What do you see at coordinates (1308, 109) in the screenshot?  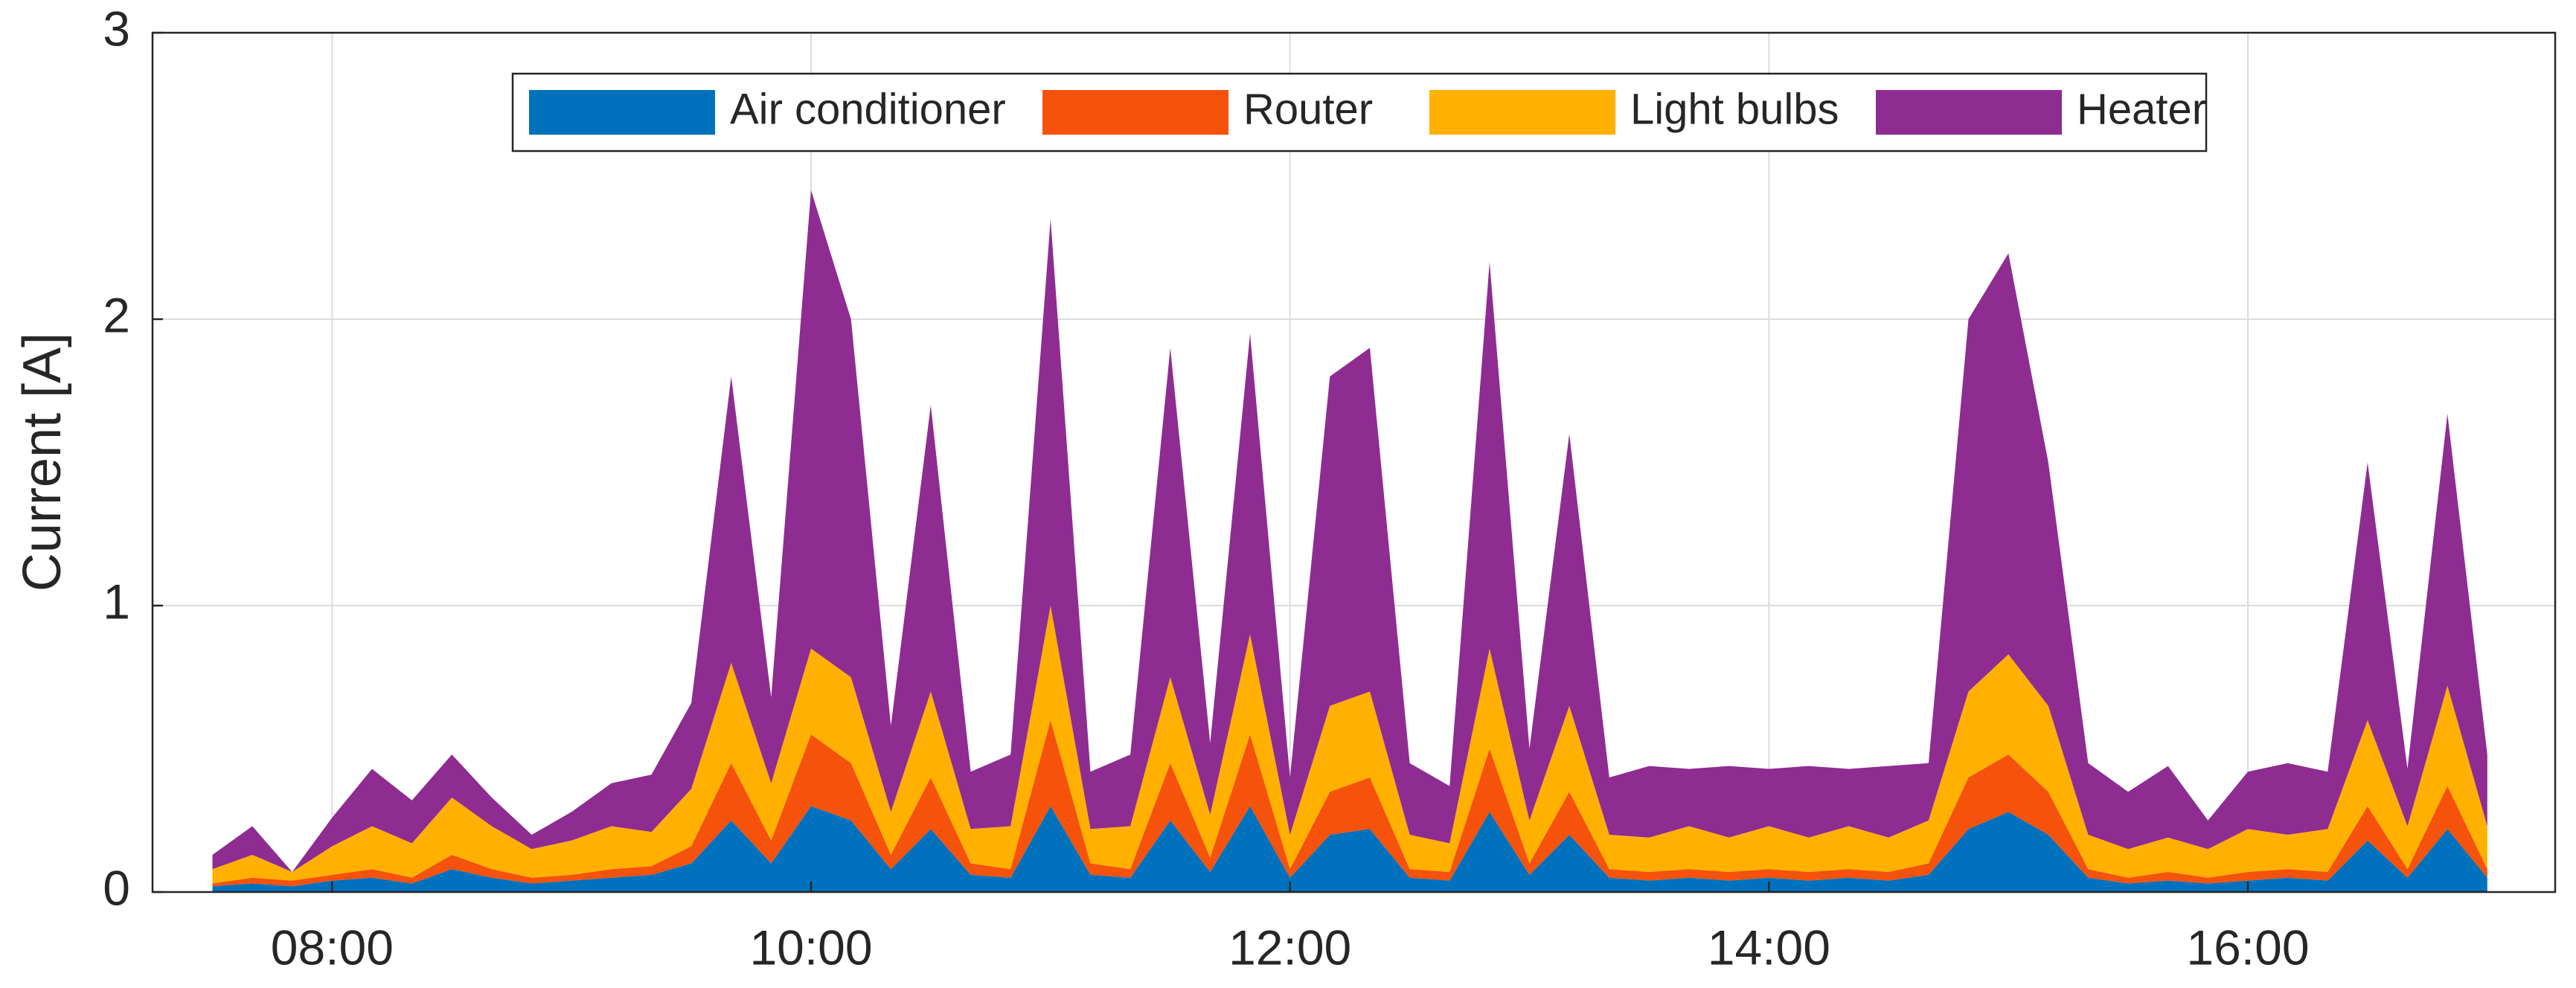 I see `legend-label: Router` at bounding box center [1308, 109].